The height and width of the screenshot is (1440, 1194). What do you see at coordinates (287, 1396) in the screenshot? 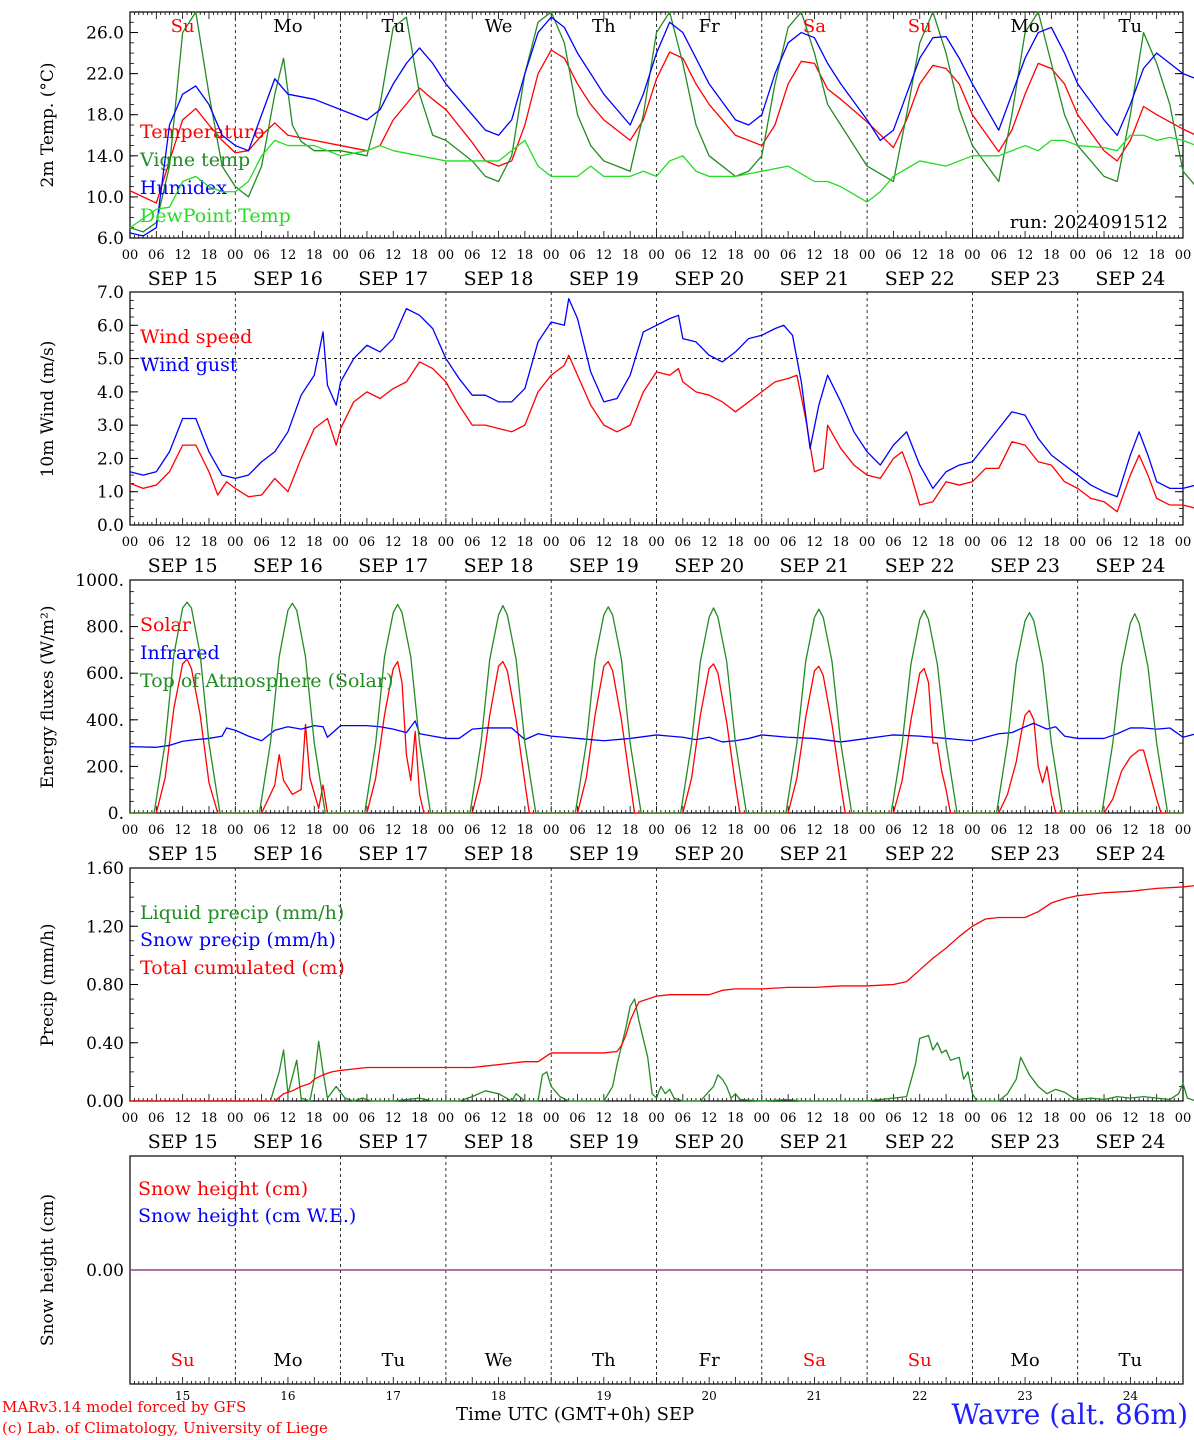
I see `day-number-label: 16` at bounding box center [287, 1396].